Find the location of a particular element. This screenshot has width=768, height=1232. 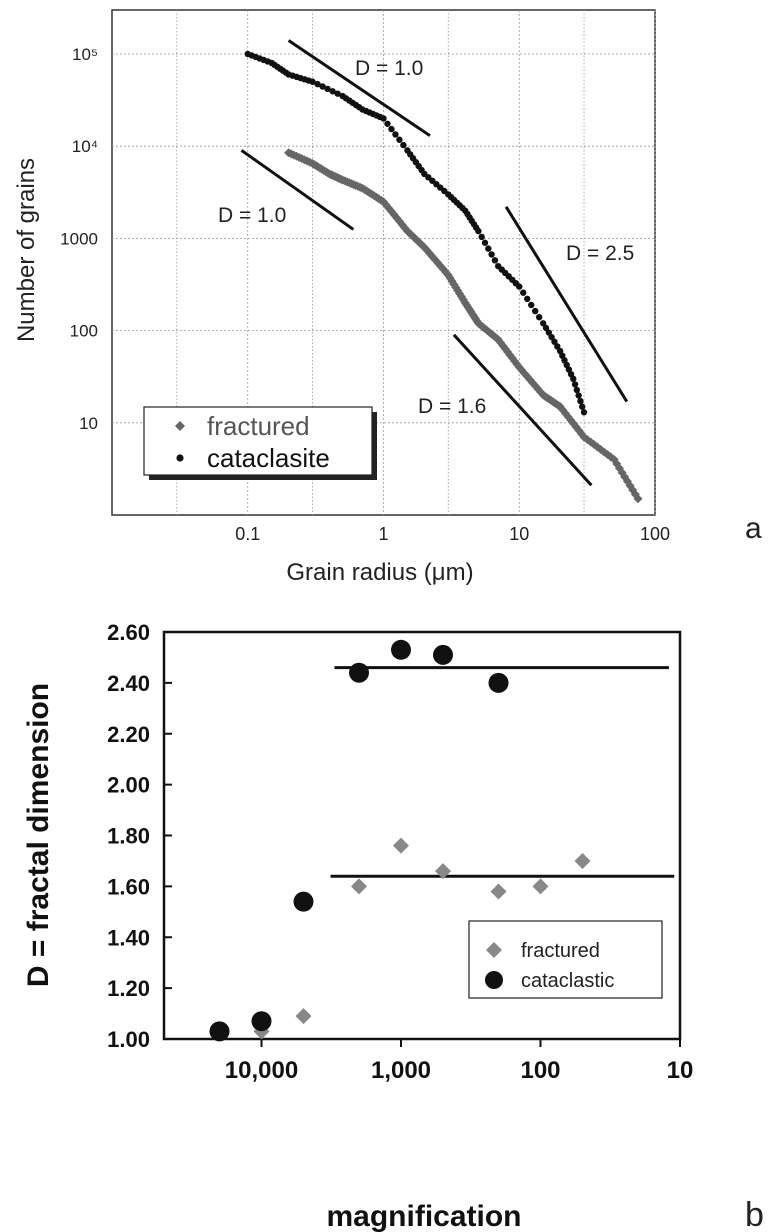

legend-label-fractured-b: fractured is located at coordinates (560, 951).